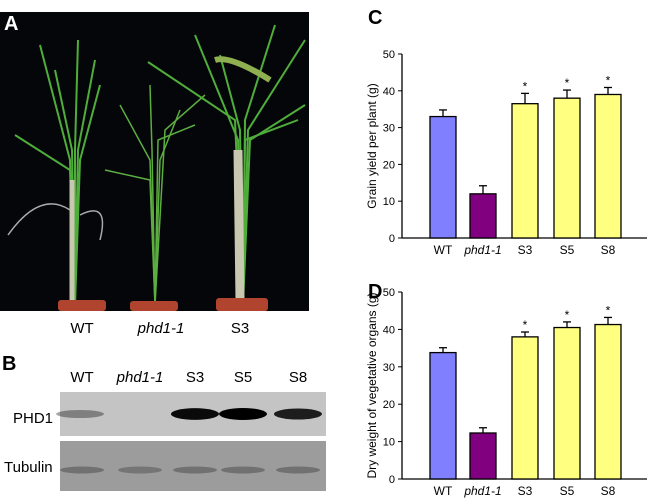  Describe the element at coordinates (140, 377) in the screenshot. I see `lane-label-phd1-1: phd1-1` at that location.